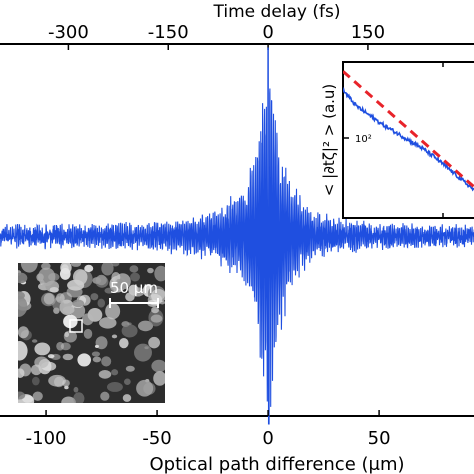 Image resolution: width=474 pixels, height=474 pixels. I want to click on speckle-pattern, so click(91, 333).